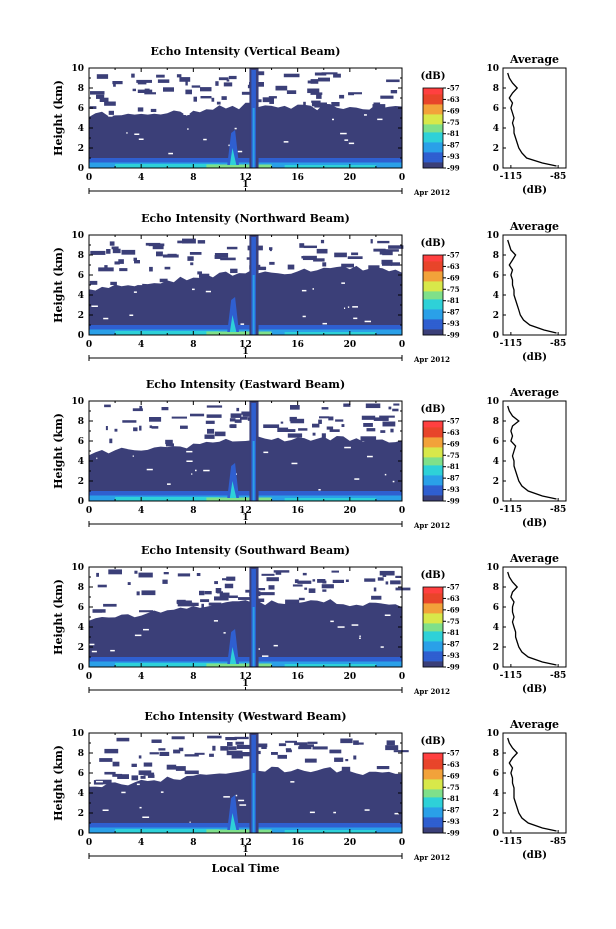 The width and height of the screenshot is (616, 929). What do you see at coordinates (77, 69) in the screenshot?
I see `y-tick-label: 10` at bounding box center [77, 69].